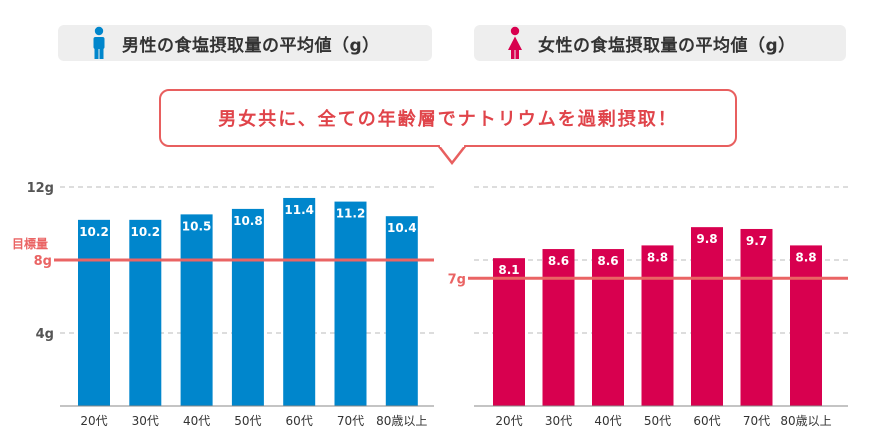  What do you see at coordinates (299, 210) in the screenshot?
I see `male-value-label-4: 11.4` at bounding box center [299, 210].